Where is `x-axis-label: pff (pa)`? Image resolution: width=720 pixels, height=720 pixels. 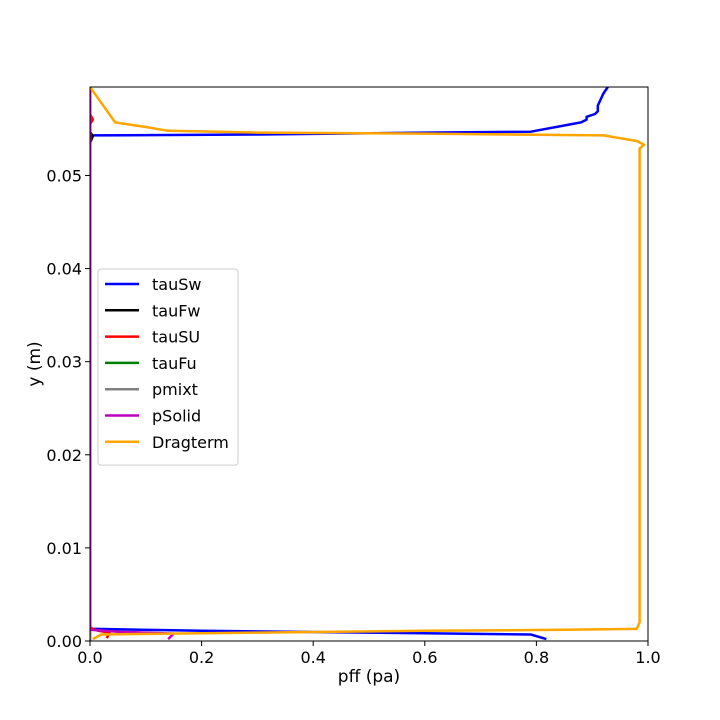
x-axis-label: pff (pa) is located at coordinates (369, 677).